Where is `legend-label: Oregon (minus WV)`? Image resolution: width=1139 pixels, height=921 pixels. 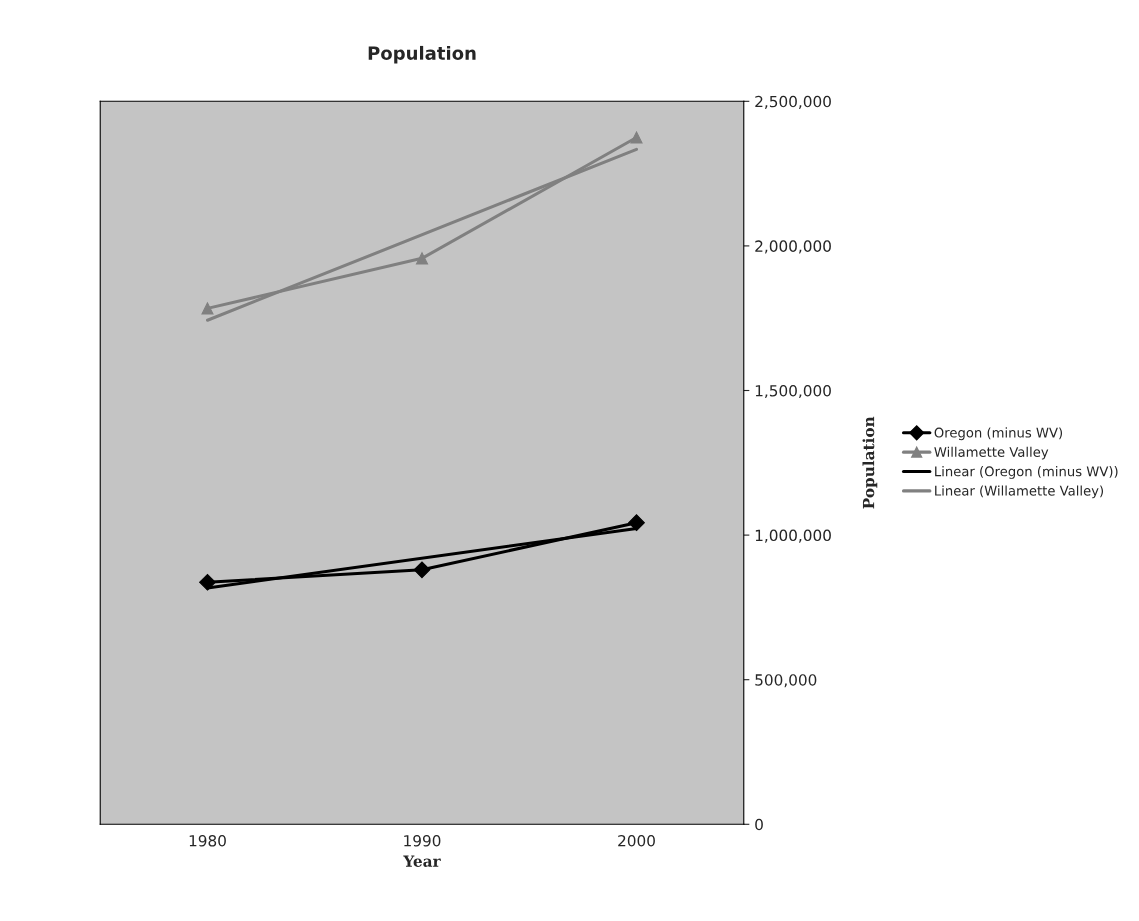 legend-label: Oregon (minus WV) is located at coordinates (998, 434).